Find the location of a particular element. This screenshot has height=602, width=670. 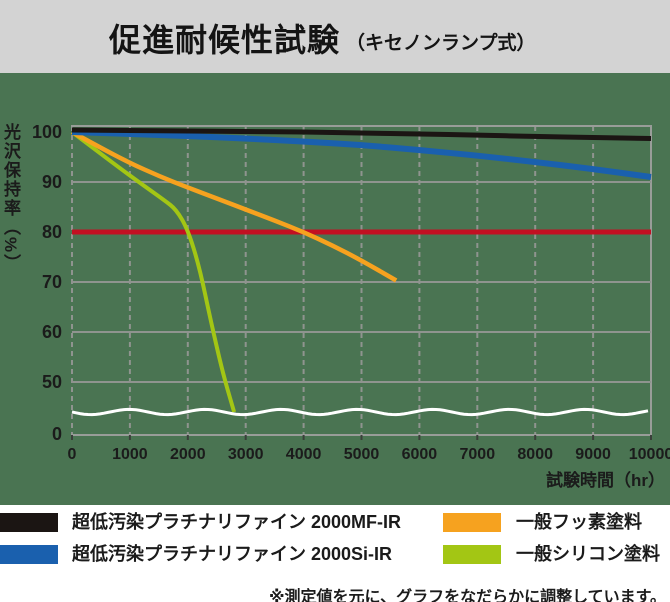

legend-swatch-fluoro-paint is located at coordinates (472, 522).